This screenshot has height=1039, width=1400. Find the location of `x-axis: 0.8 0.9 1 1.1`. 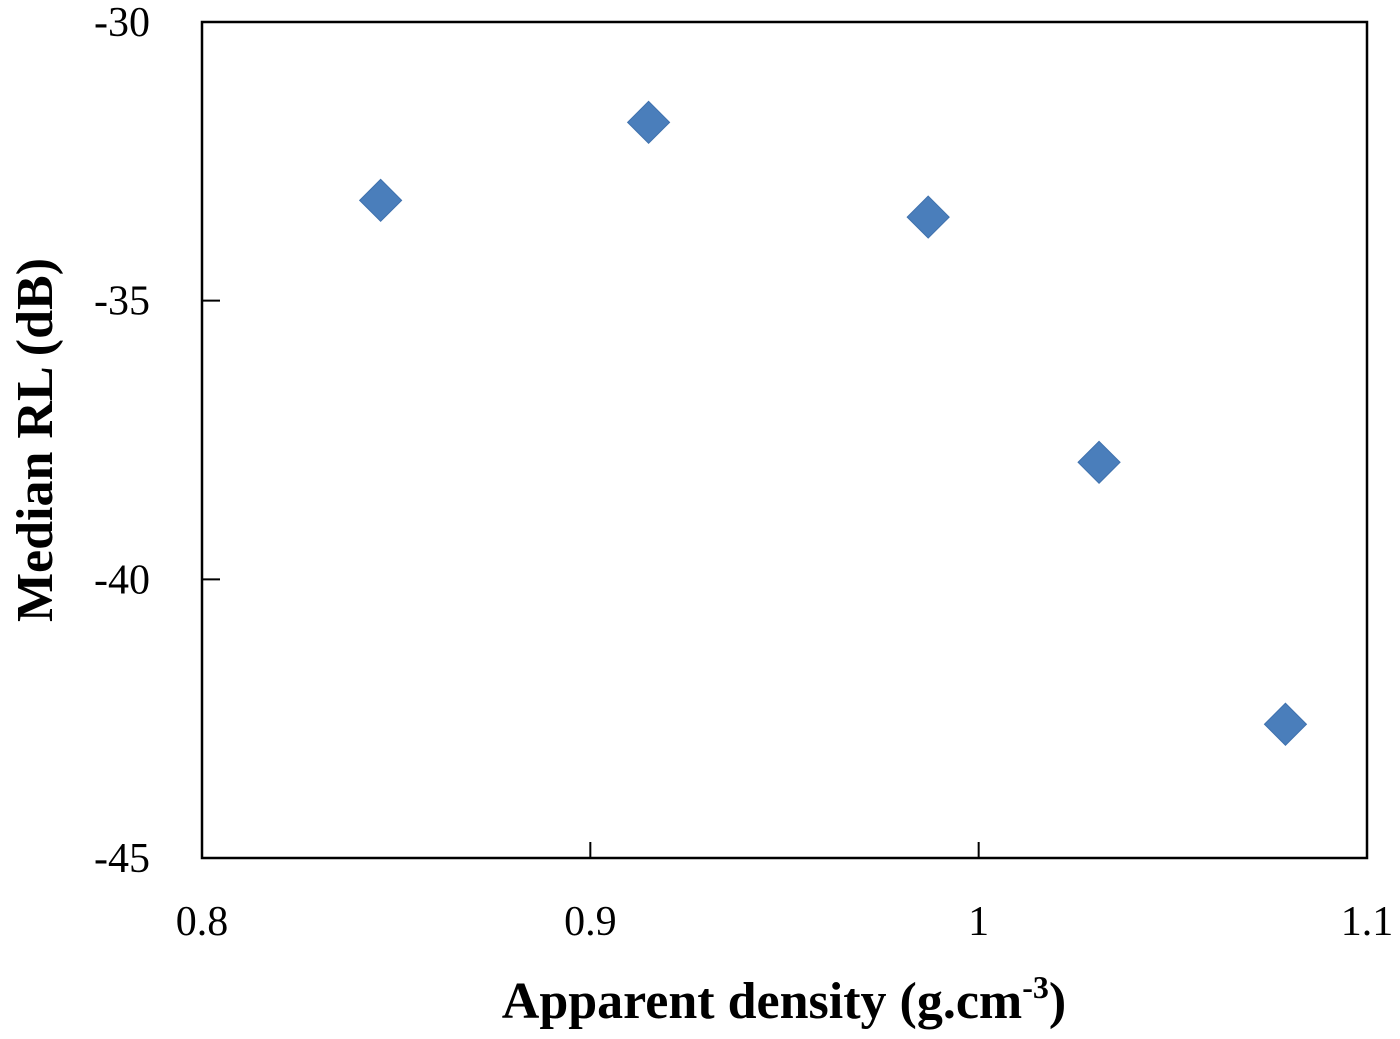

x-axis: 0.8 0.9 1 1.1 is located at coordinates (785, 893).